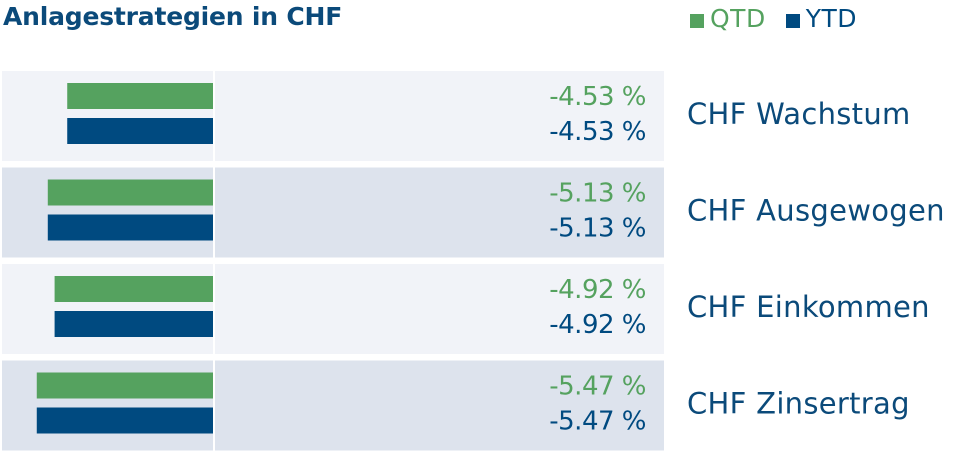 This screenshot has height=458, width=968. Describe the element at coordinates (783, 18) in the screenshot. I see `legend: QTD YTD` at that location.